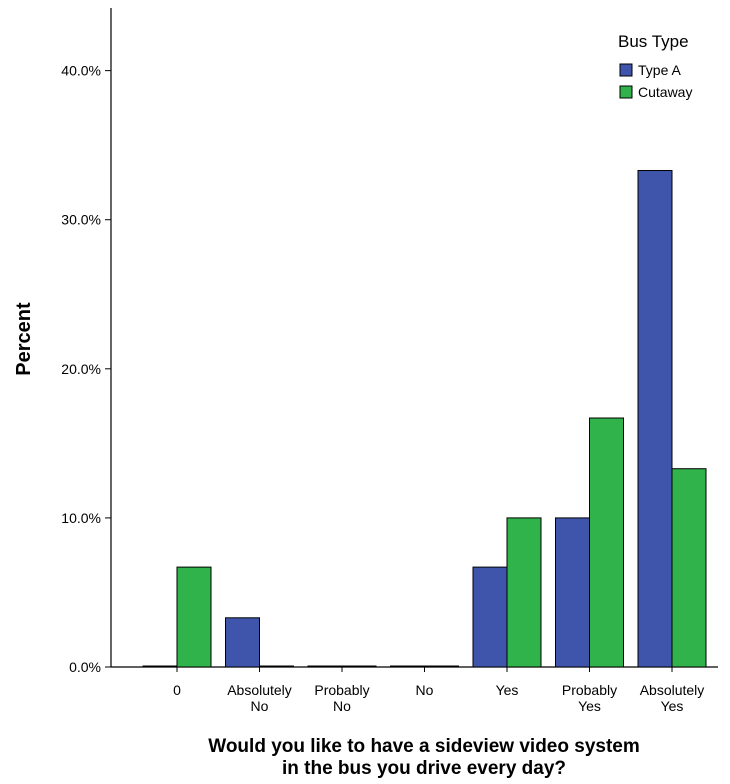  I want to click on y-tick-label: 30.0%, so click(81, 220).